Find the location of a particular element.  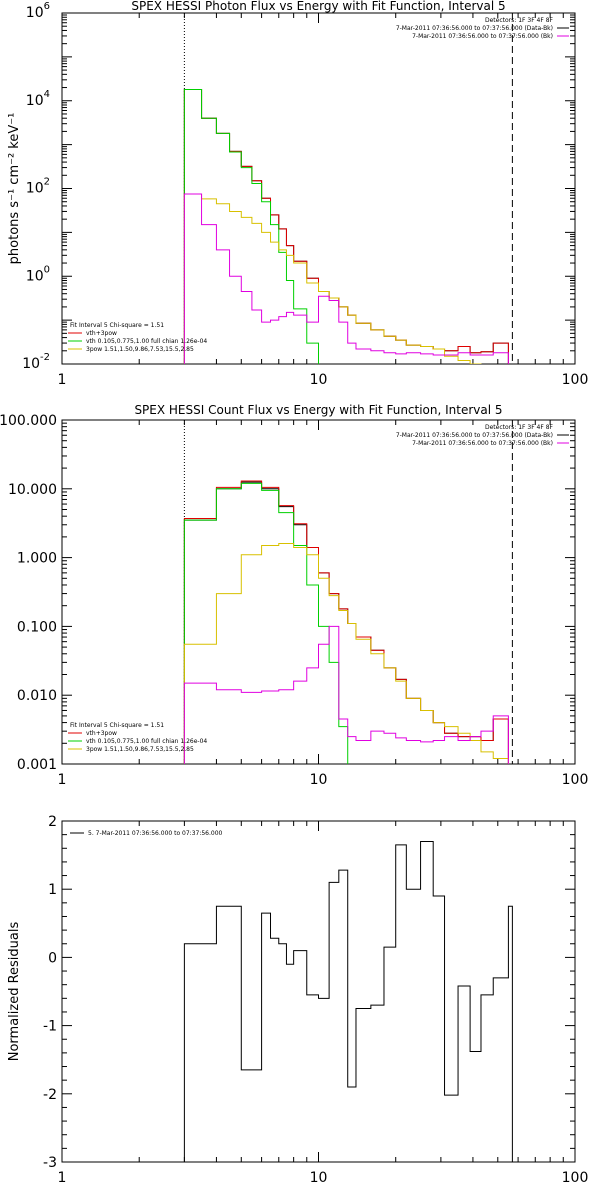

y-tick-label: -1 is located at coordinates (50, 1027).